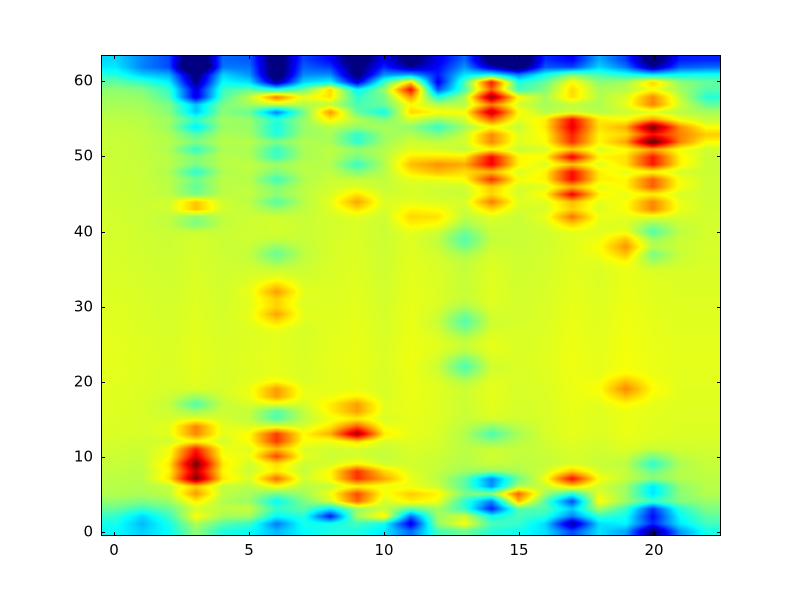 The image size is (800, 600). I want to click on y-tick-label: 30, so click(83, 306).